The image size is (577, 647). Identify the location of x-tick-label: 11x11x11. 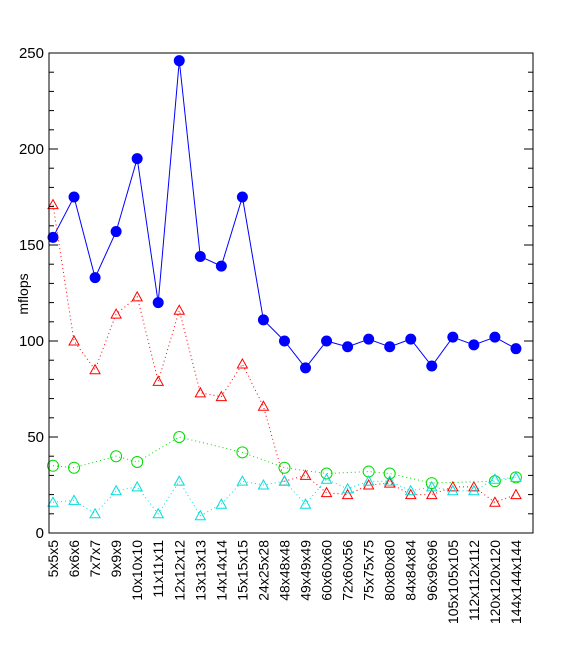
(158, 569).